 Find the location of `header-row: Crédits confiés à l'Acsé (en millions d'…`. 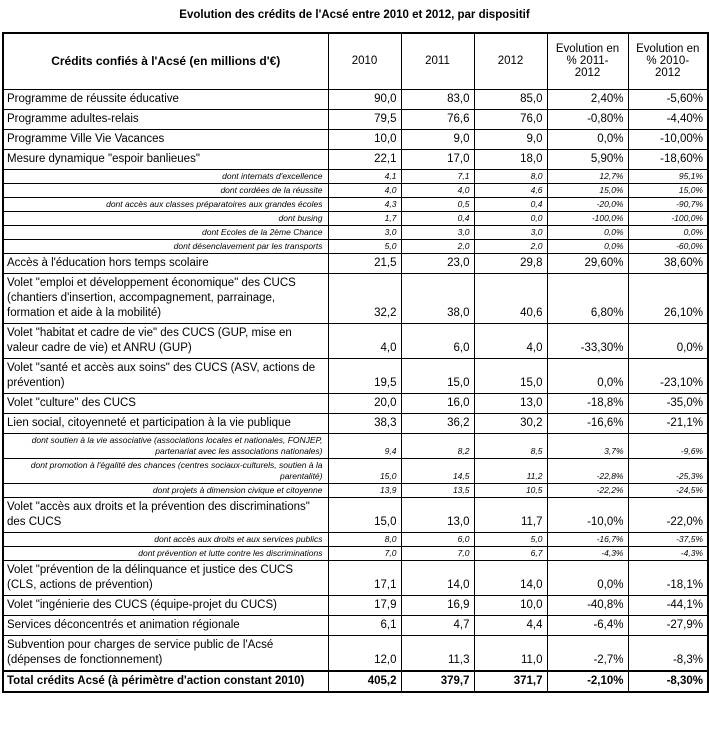

header-row: Crédits confiés à l'Acsé (en millions d'… is located at coordinates (355, 61).